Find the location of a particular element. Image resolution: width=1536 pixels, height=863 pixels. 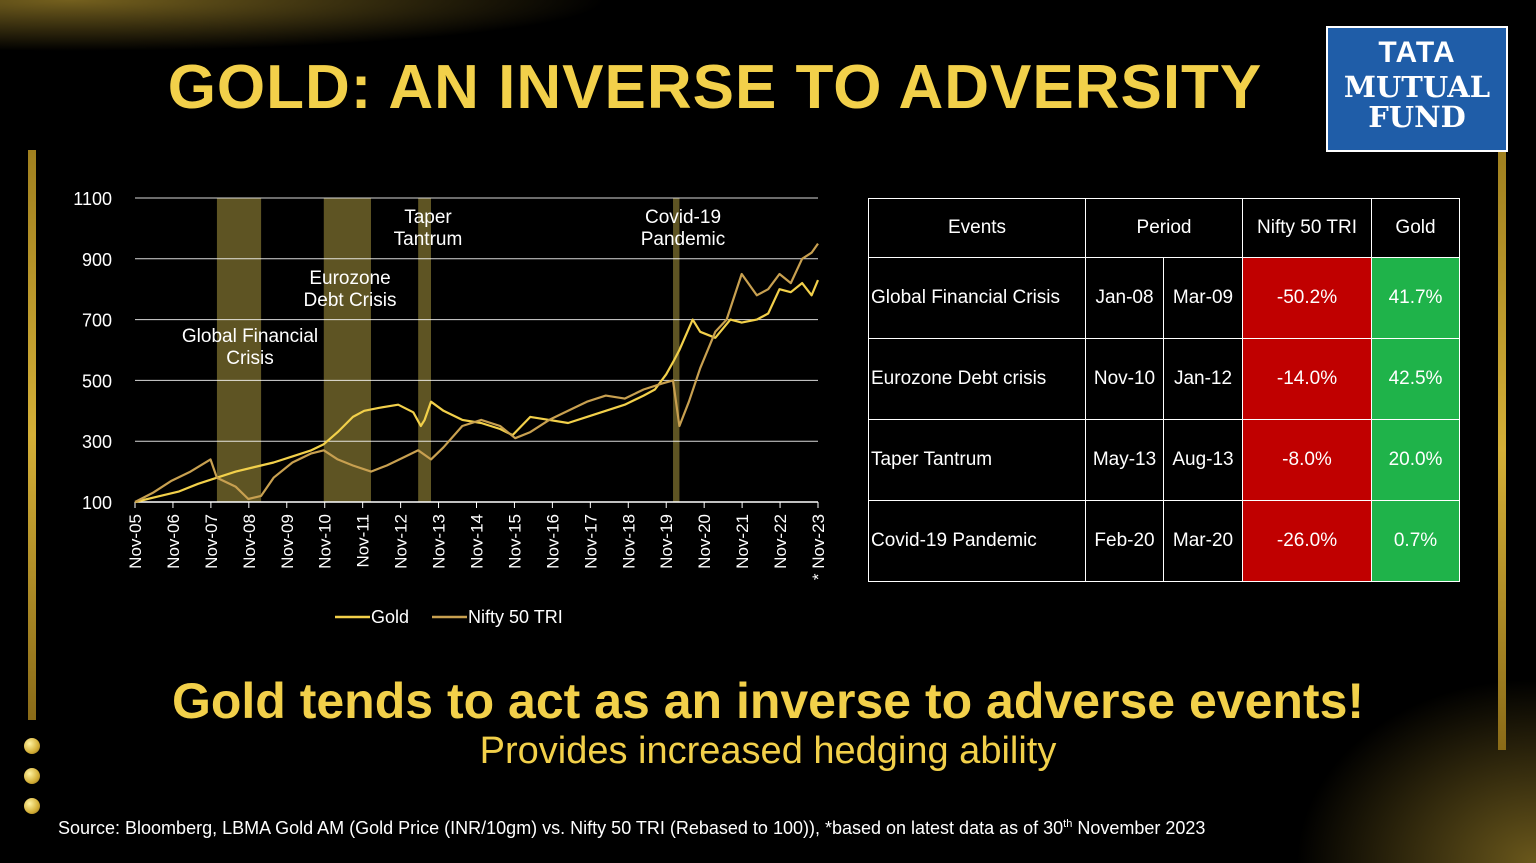

period-from: May-13 is located at coordinates (1124, 460).